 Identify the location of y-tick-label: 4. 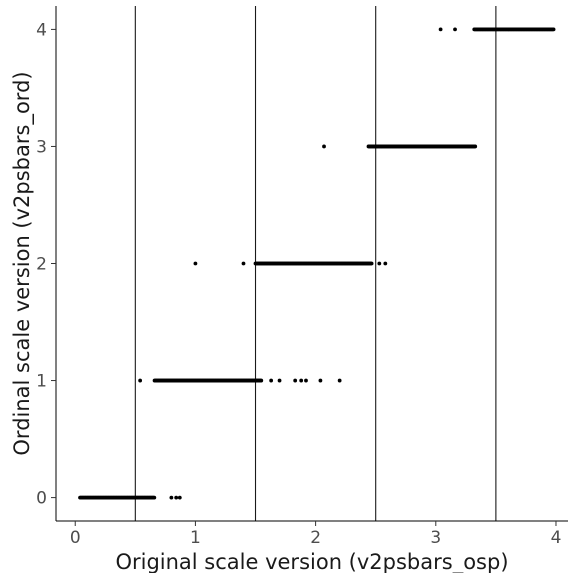
(41, 30).